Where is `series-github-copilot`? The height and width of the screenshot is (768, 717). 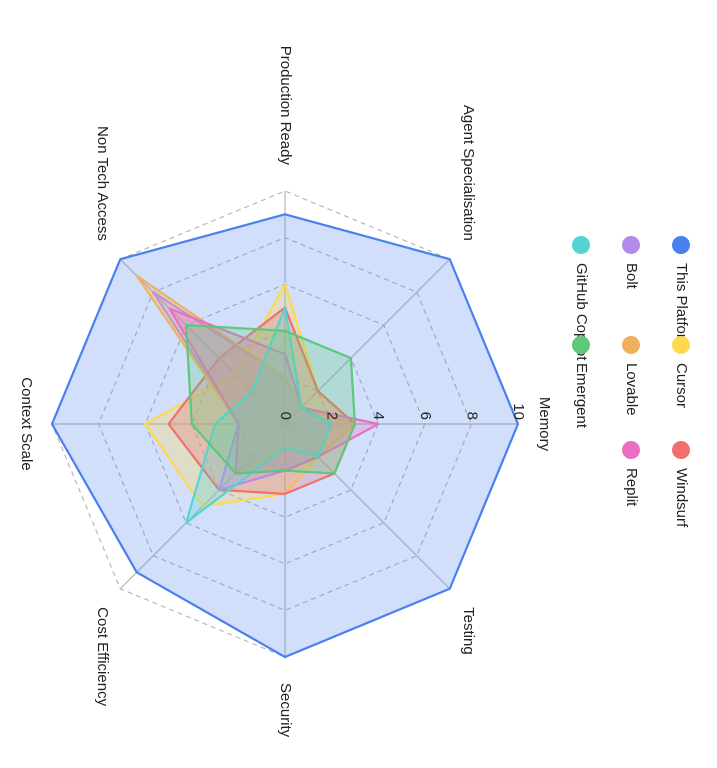
series-github-copilot is located at coordinates (259, 415).